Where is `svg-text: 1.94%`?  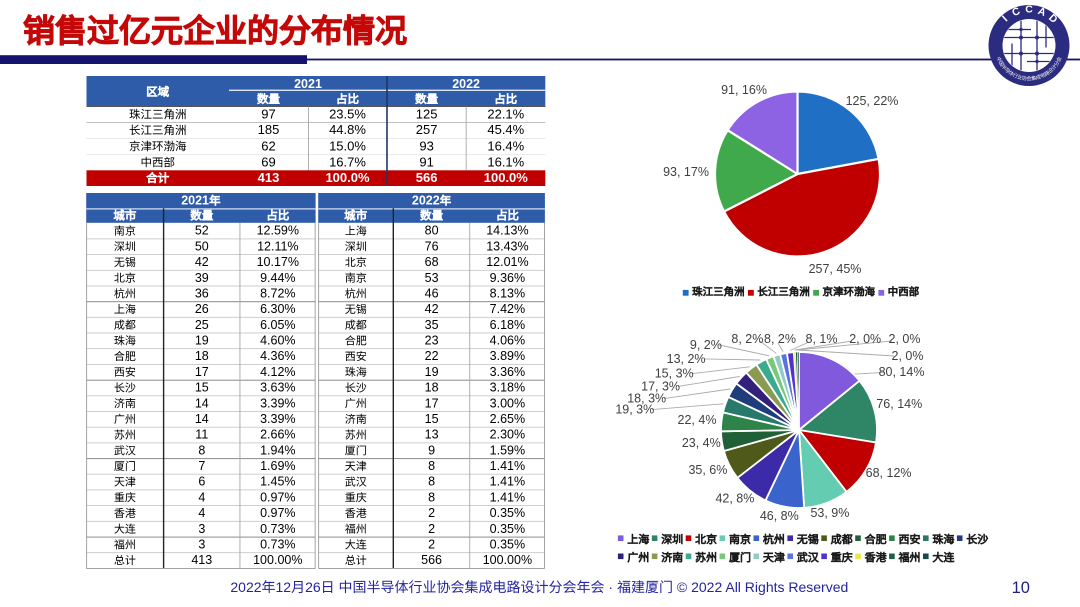 svg-text: 1.94% is located at coordinates (277, 450).